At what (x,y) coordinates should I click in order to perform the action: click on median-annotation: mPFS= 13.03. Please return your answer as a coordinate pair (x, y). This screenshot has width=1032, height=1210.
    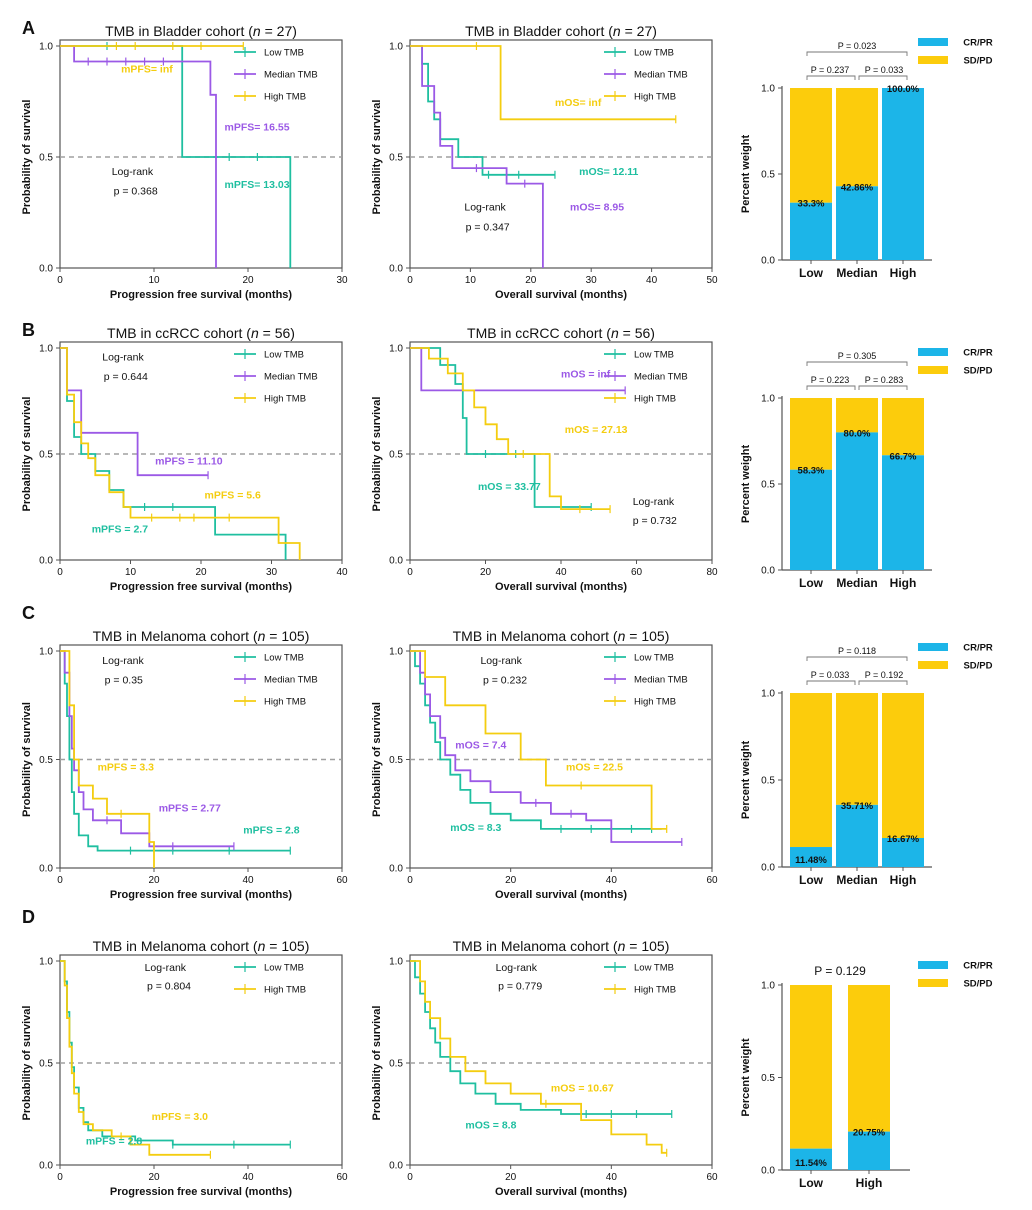
    Looking at the image, I should click on (257, 185).